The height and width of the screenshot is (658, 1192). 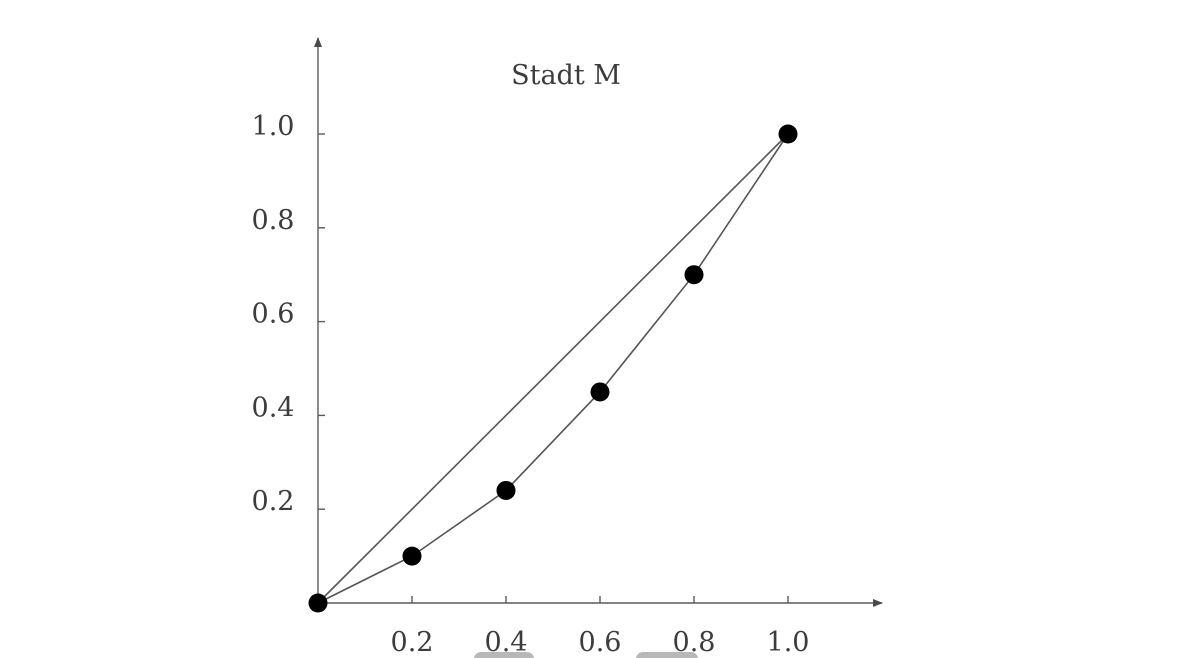 I want to click on chart-title: Stadt M, so click(x=566, y=75).